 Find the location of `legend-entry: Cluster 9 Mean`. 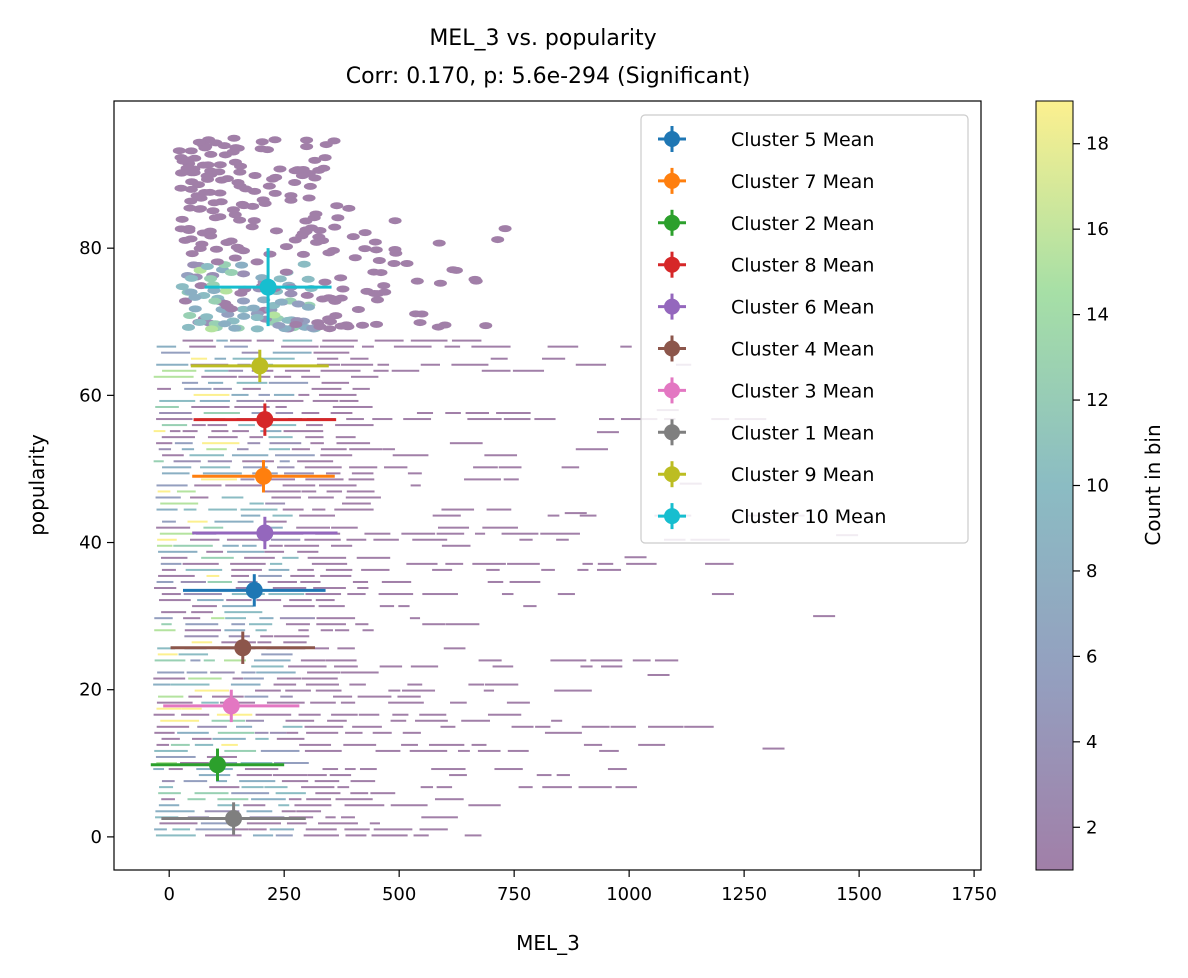

legend-entry: Cluster 9 Mean is located at coordinates (766, 474).